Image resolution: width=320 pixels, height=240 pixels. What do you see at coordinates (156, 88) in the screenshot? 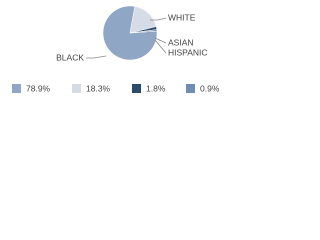
I see `legend-label: 1.8%` at bounding box center [156, 88].